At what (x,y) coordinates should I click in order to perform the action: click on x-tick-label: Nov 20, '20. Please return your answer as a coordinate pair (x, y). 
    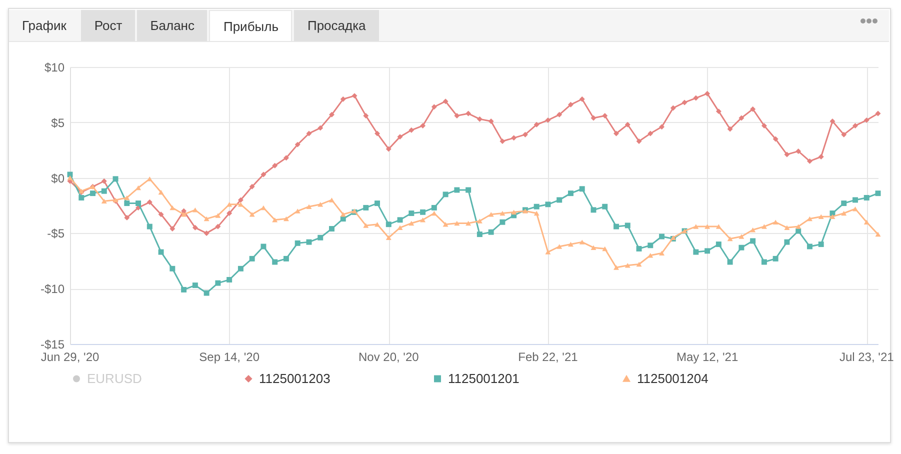
    Looking at the image, I should click on (389, 357).